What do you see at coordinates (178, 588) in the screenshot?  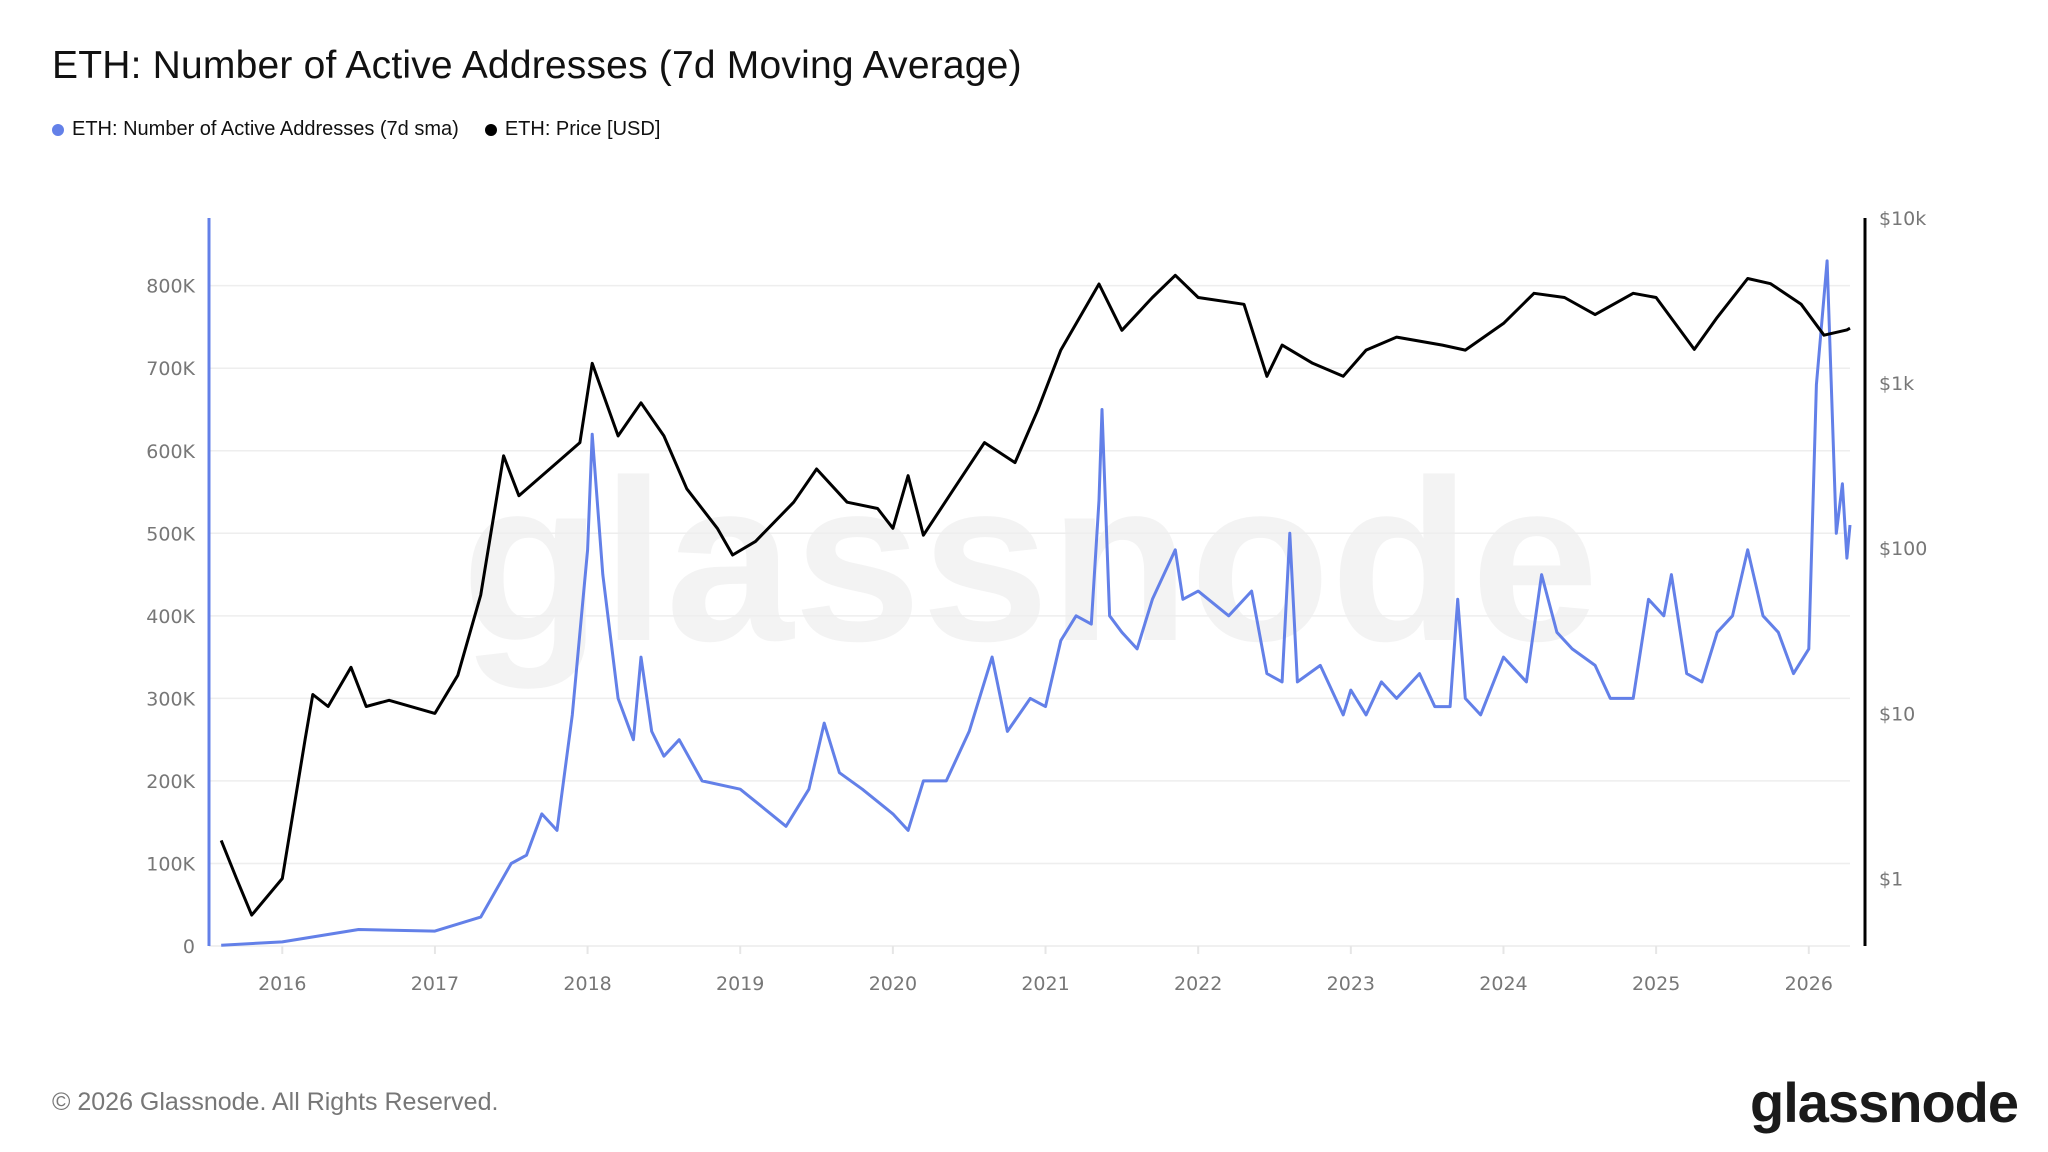 I see `y-axis-left: 0 100K 200K 300K 400K 500K 600K 700K 800K` at bounding box center [178, 588].